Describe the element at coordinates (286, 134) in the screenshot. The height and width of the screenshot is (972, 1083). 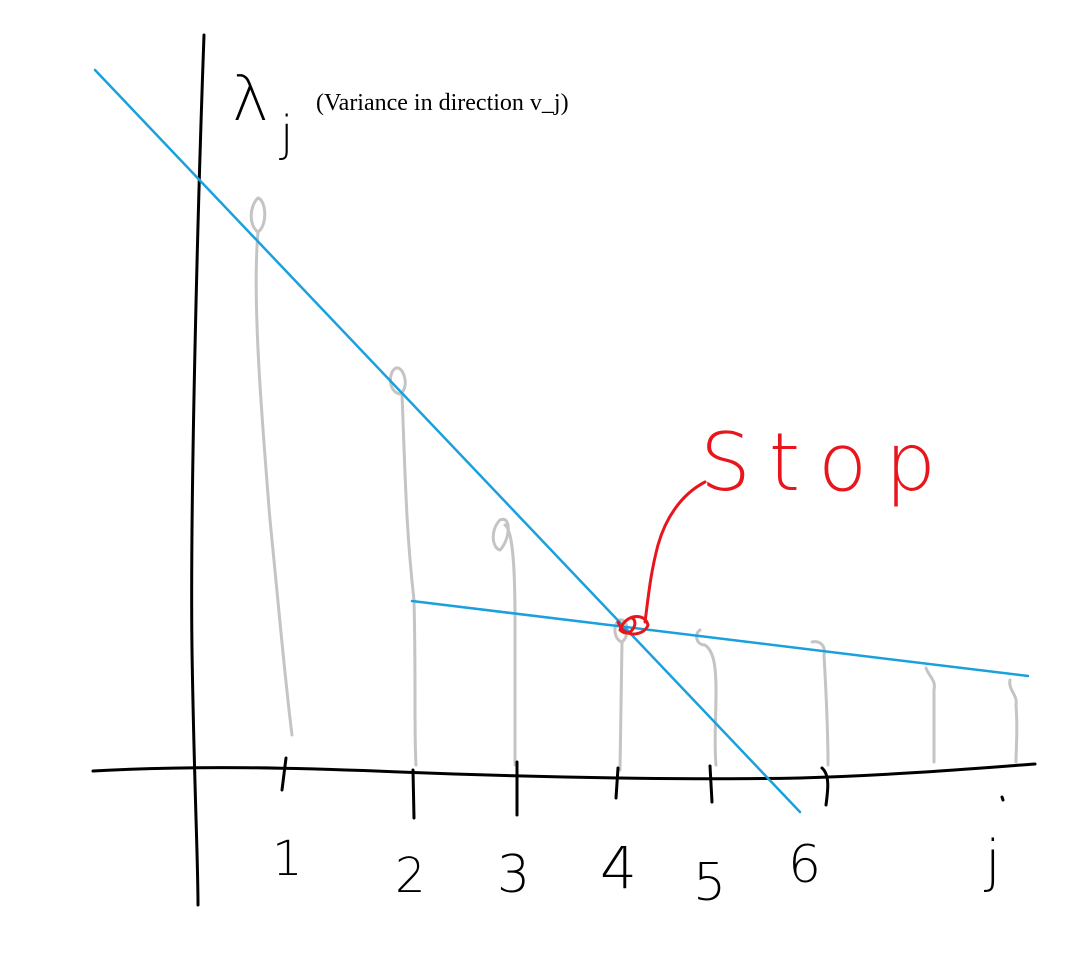
I see `y-label-subscript: j` at that location.